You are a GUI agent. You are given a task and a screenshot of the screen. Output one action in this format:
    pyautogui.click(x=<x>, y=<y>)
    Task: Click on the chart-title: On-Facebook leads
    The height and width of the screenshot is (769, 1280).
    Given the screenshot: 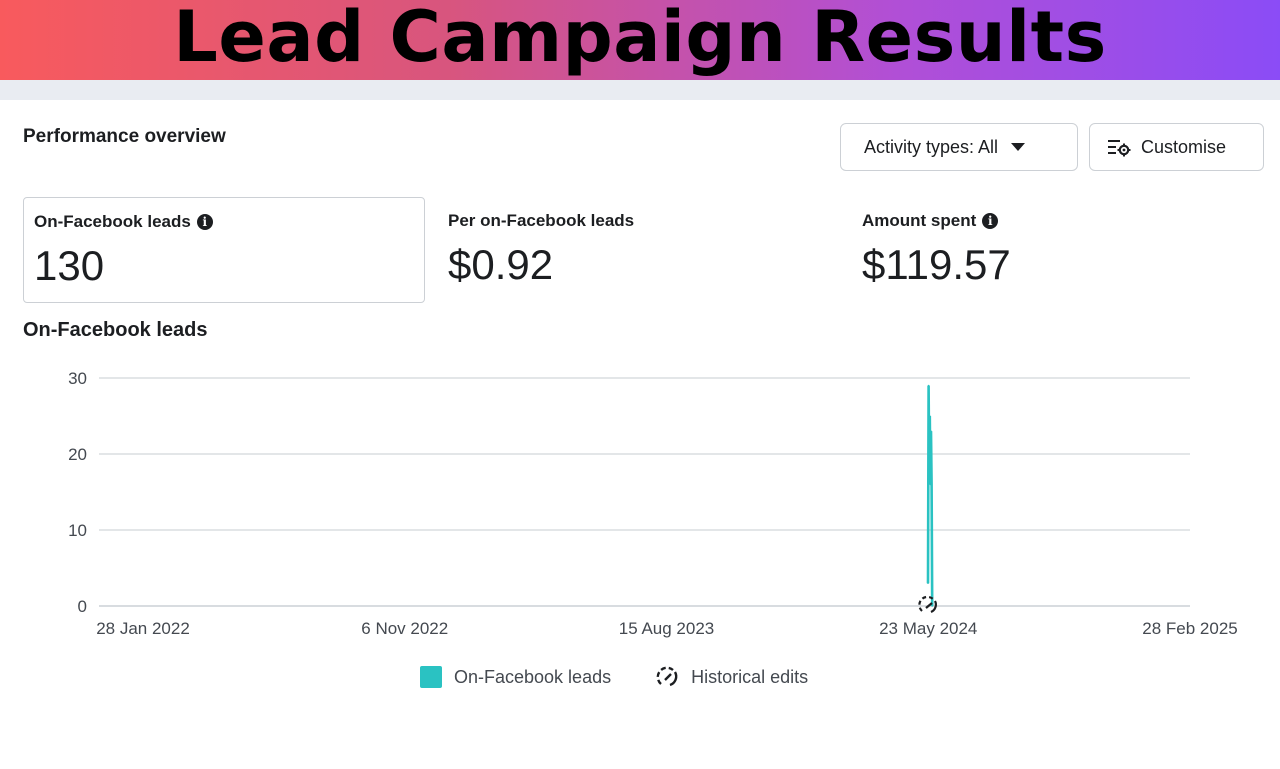 What is the action you would take?
    pyautogui.click(x=115, y=330)
    